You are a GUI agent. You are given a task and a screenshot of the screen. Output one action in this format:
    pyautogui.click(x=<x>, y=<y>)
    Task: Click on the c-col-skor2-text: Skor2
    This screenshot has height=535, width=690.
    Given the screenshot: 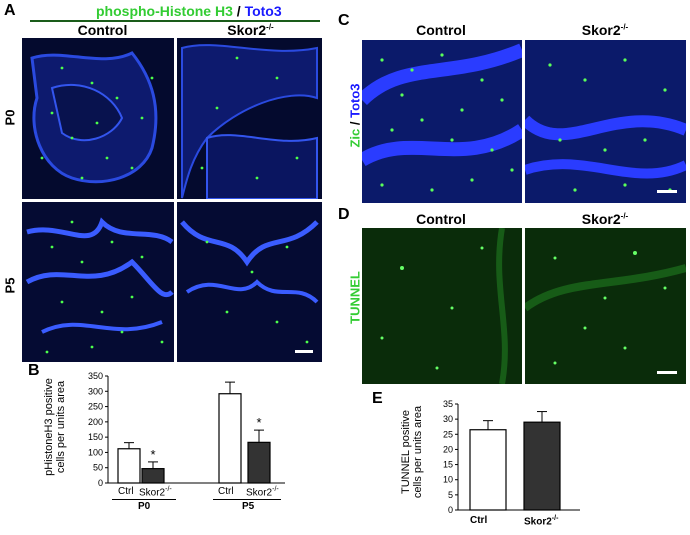 What is the action you would take?
    pyautogui.click(x=601, y=30)
    